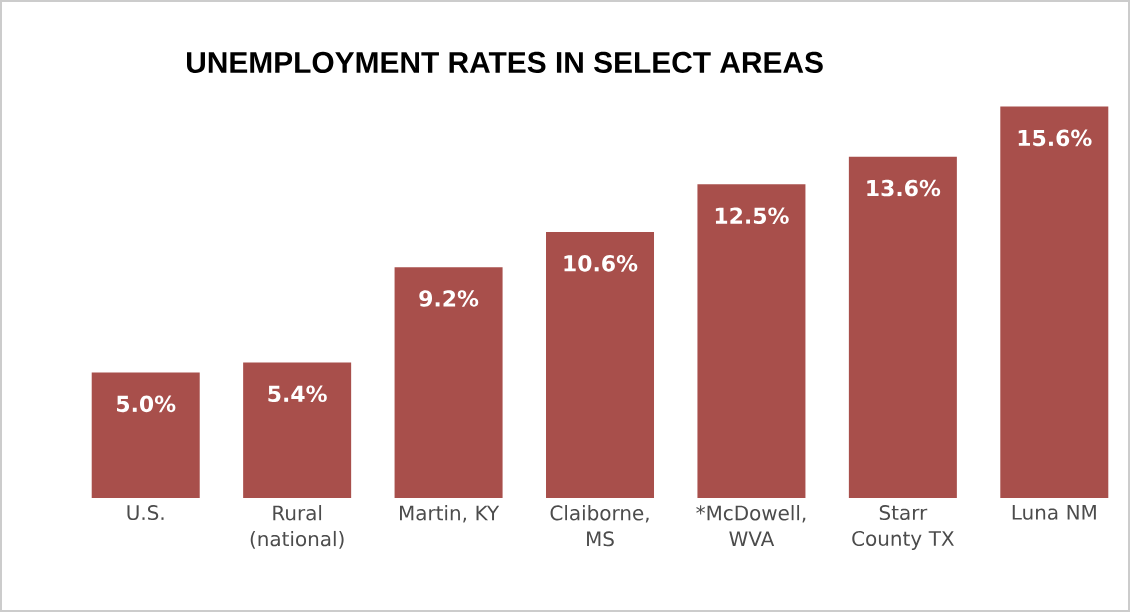 This screenshot has width=1130, height=612. What do you see at coordinates (599, 526) in the screenshot?
I see `x-tick-label: Claiborne, MS` at bounding box center [599, 526].